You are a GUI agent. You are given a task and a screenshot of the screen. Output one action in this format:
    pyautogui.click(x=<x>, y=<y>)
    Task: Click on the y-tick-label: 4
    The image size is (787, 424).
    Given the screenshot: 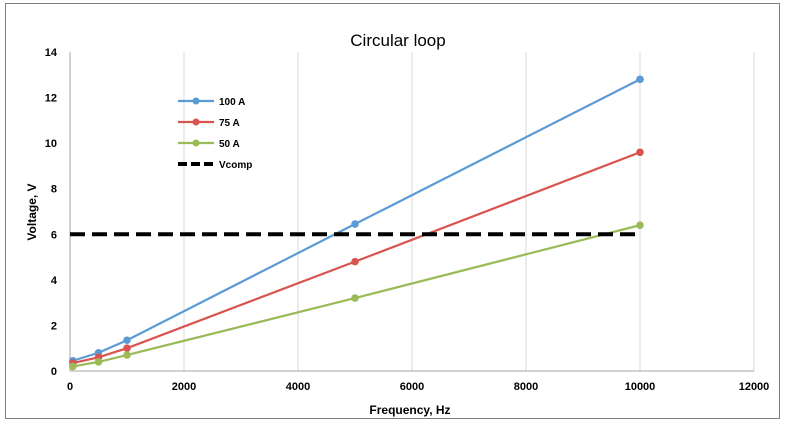 What is the action you would take?
    pyautogui.click(x=54, y=281)
    